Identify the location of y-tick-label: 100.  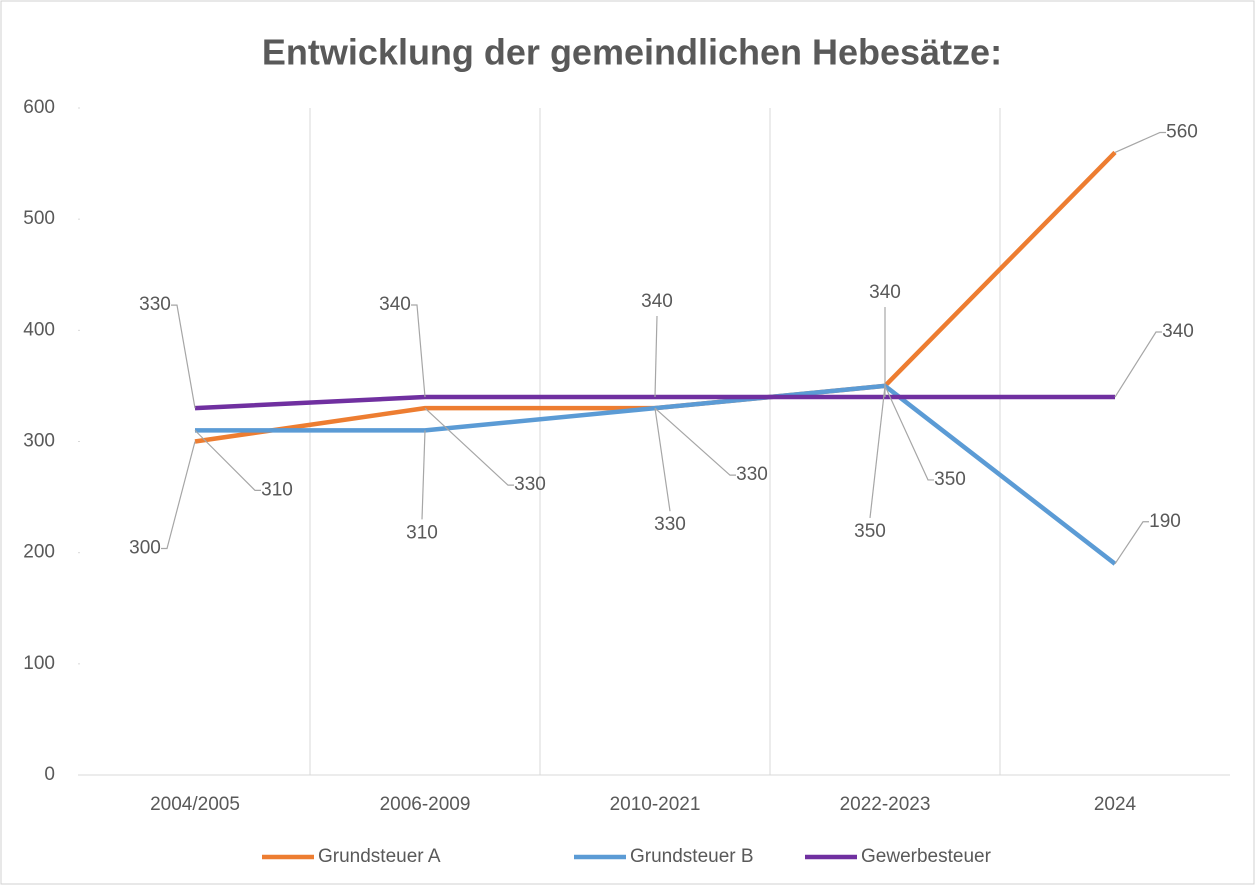
(39, 663).